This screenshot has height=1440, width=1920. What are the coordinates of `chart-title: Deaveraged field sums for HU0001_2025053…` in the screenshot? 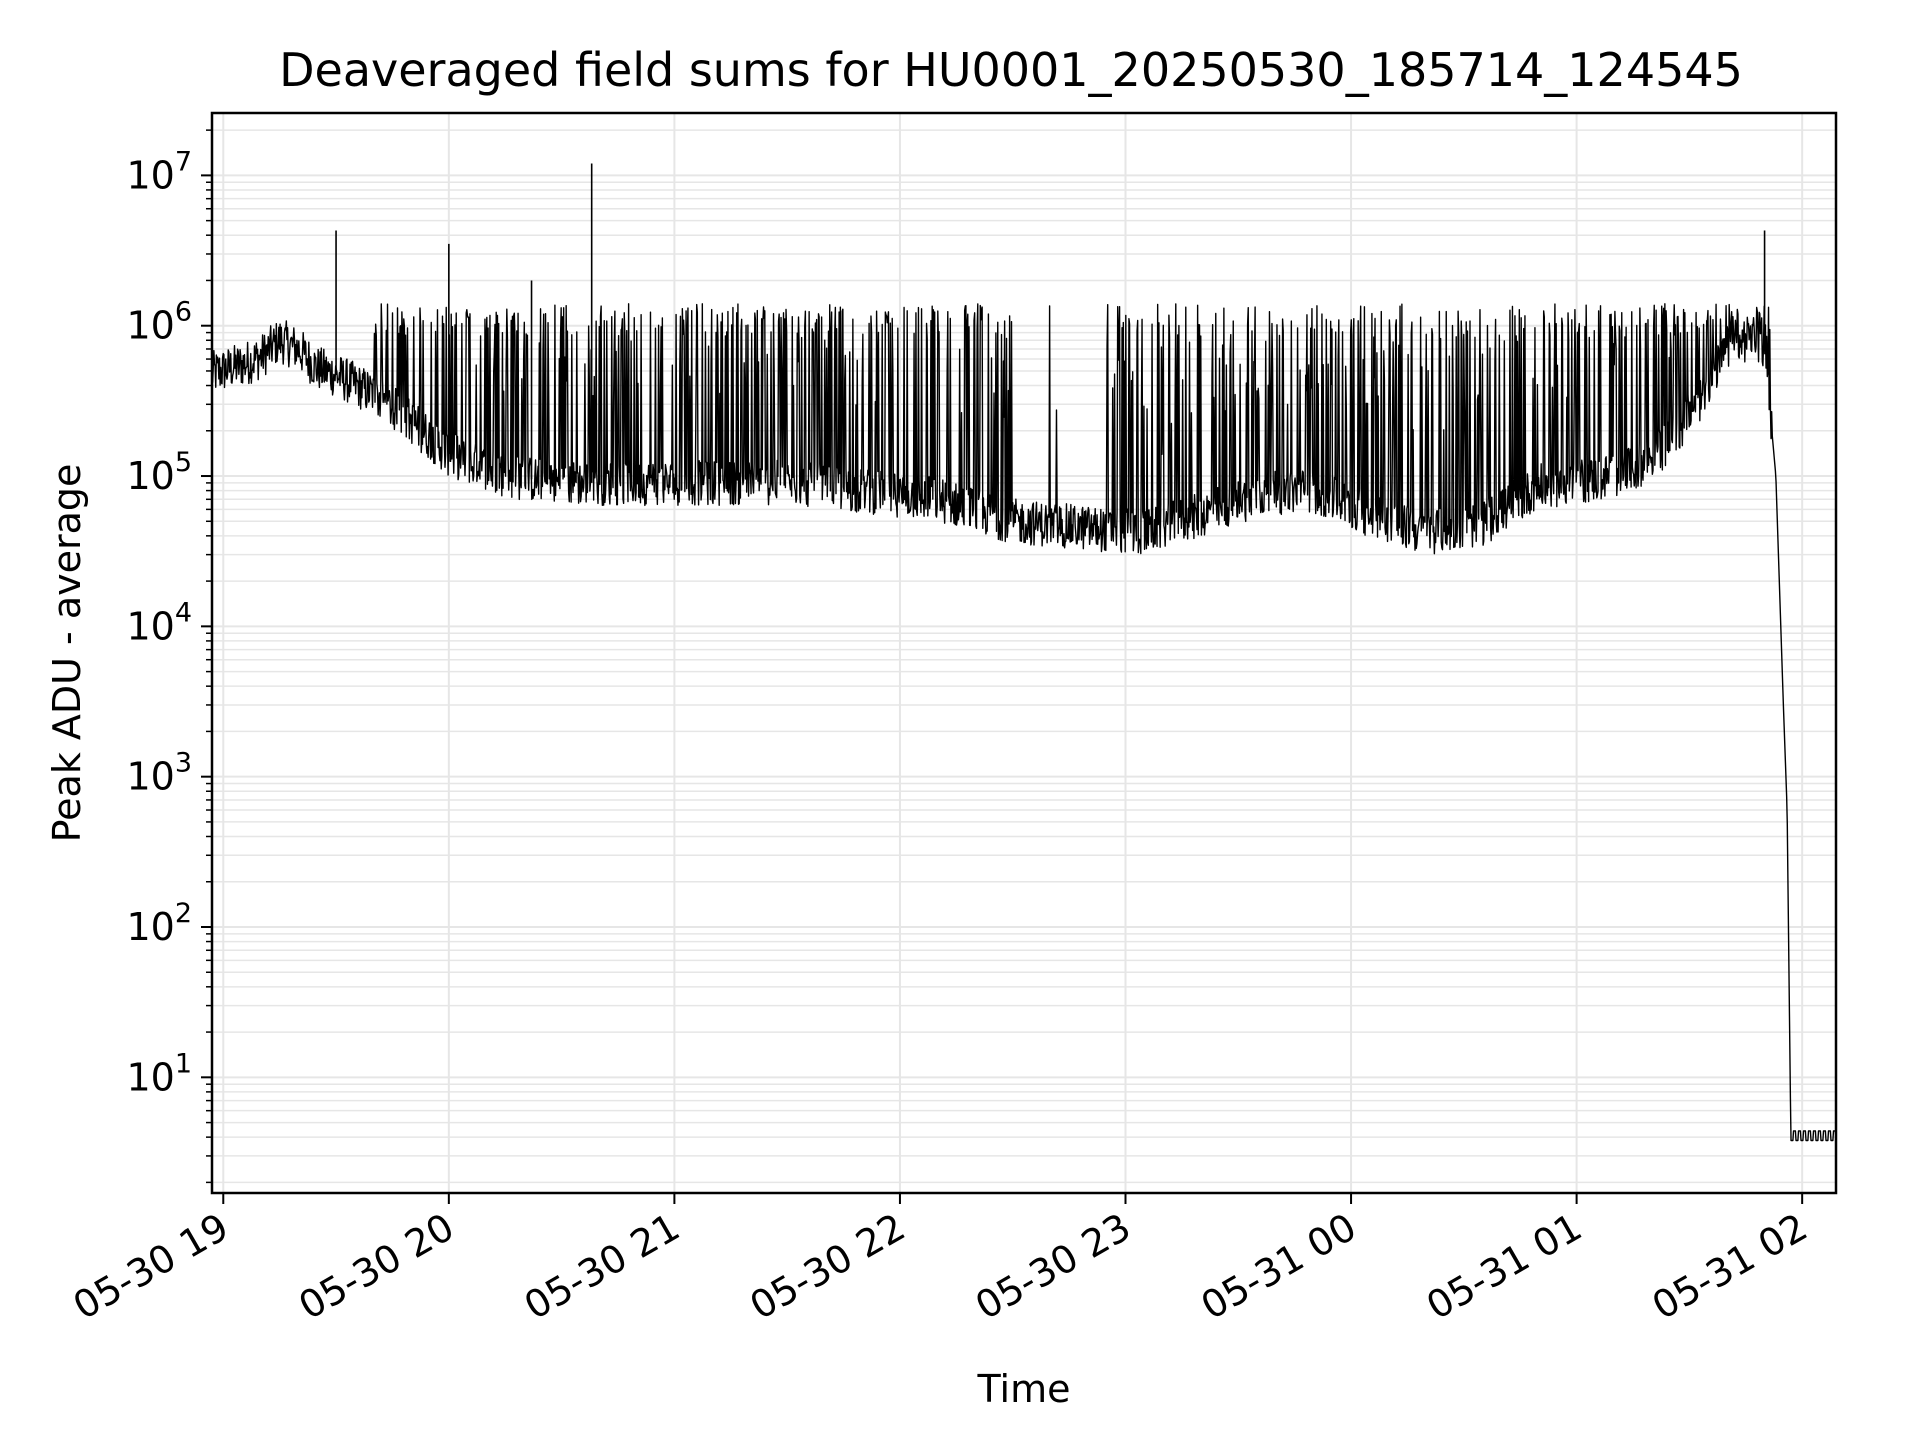 It's located at (1011, 70).